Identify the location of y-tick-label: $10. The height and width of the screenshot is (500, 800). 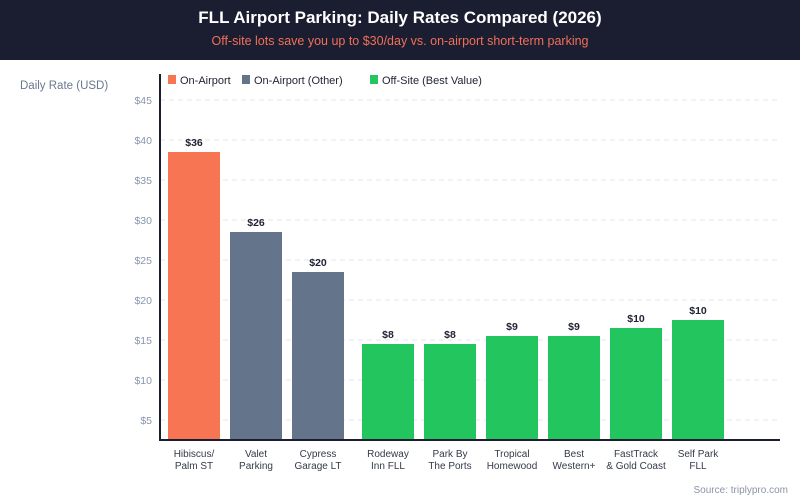
(143, 381).